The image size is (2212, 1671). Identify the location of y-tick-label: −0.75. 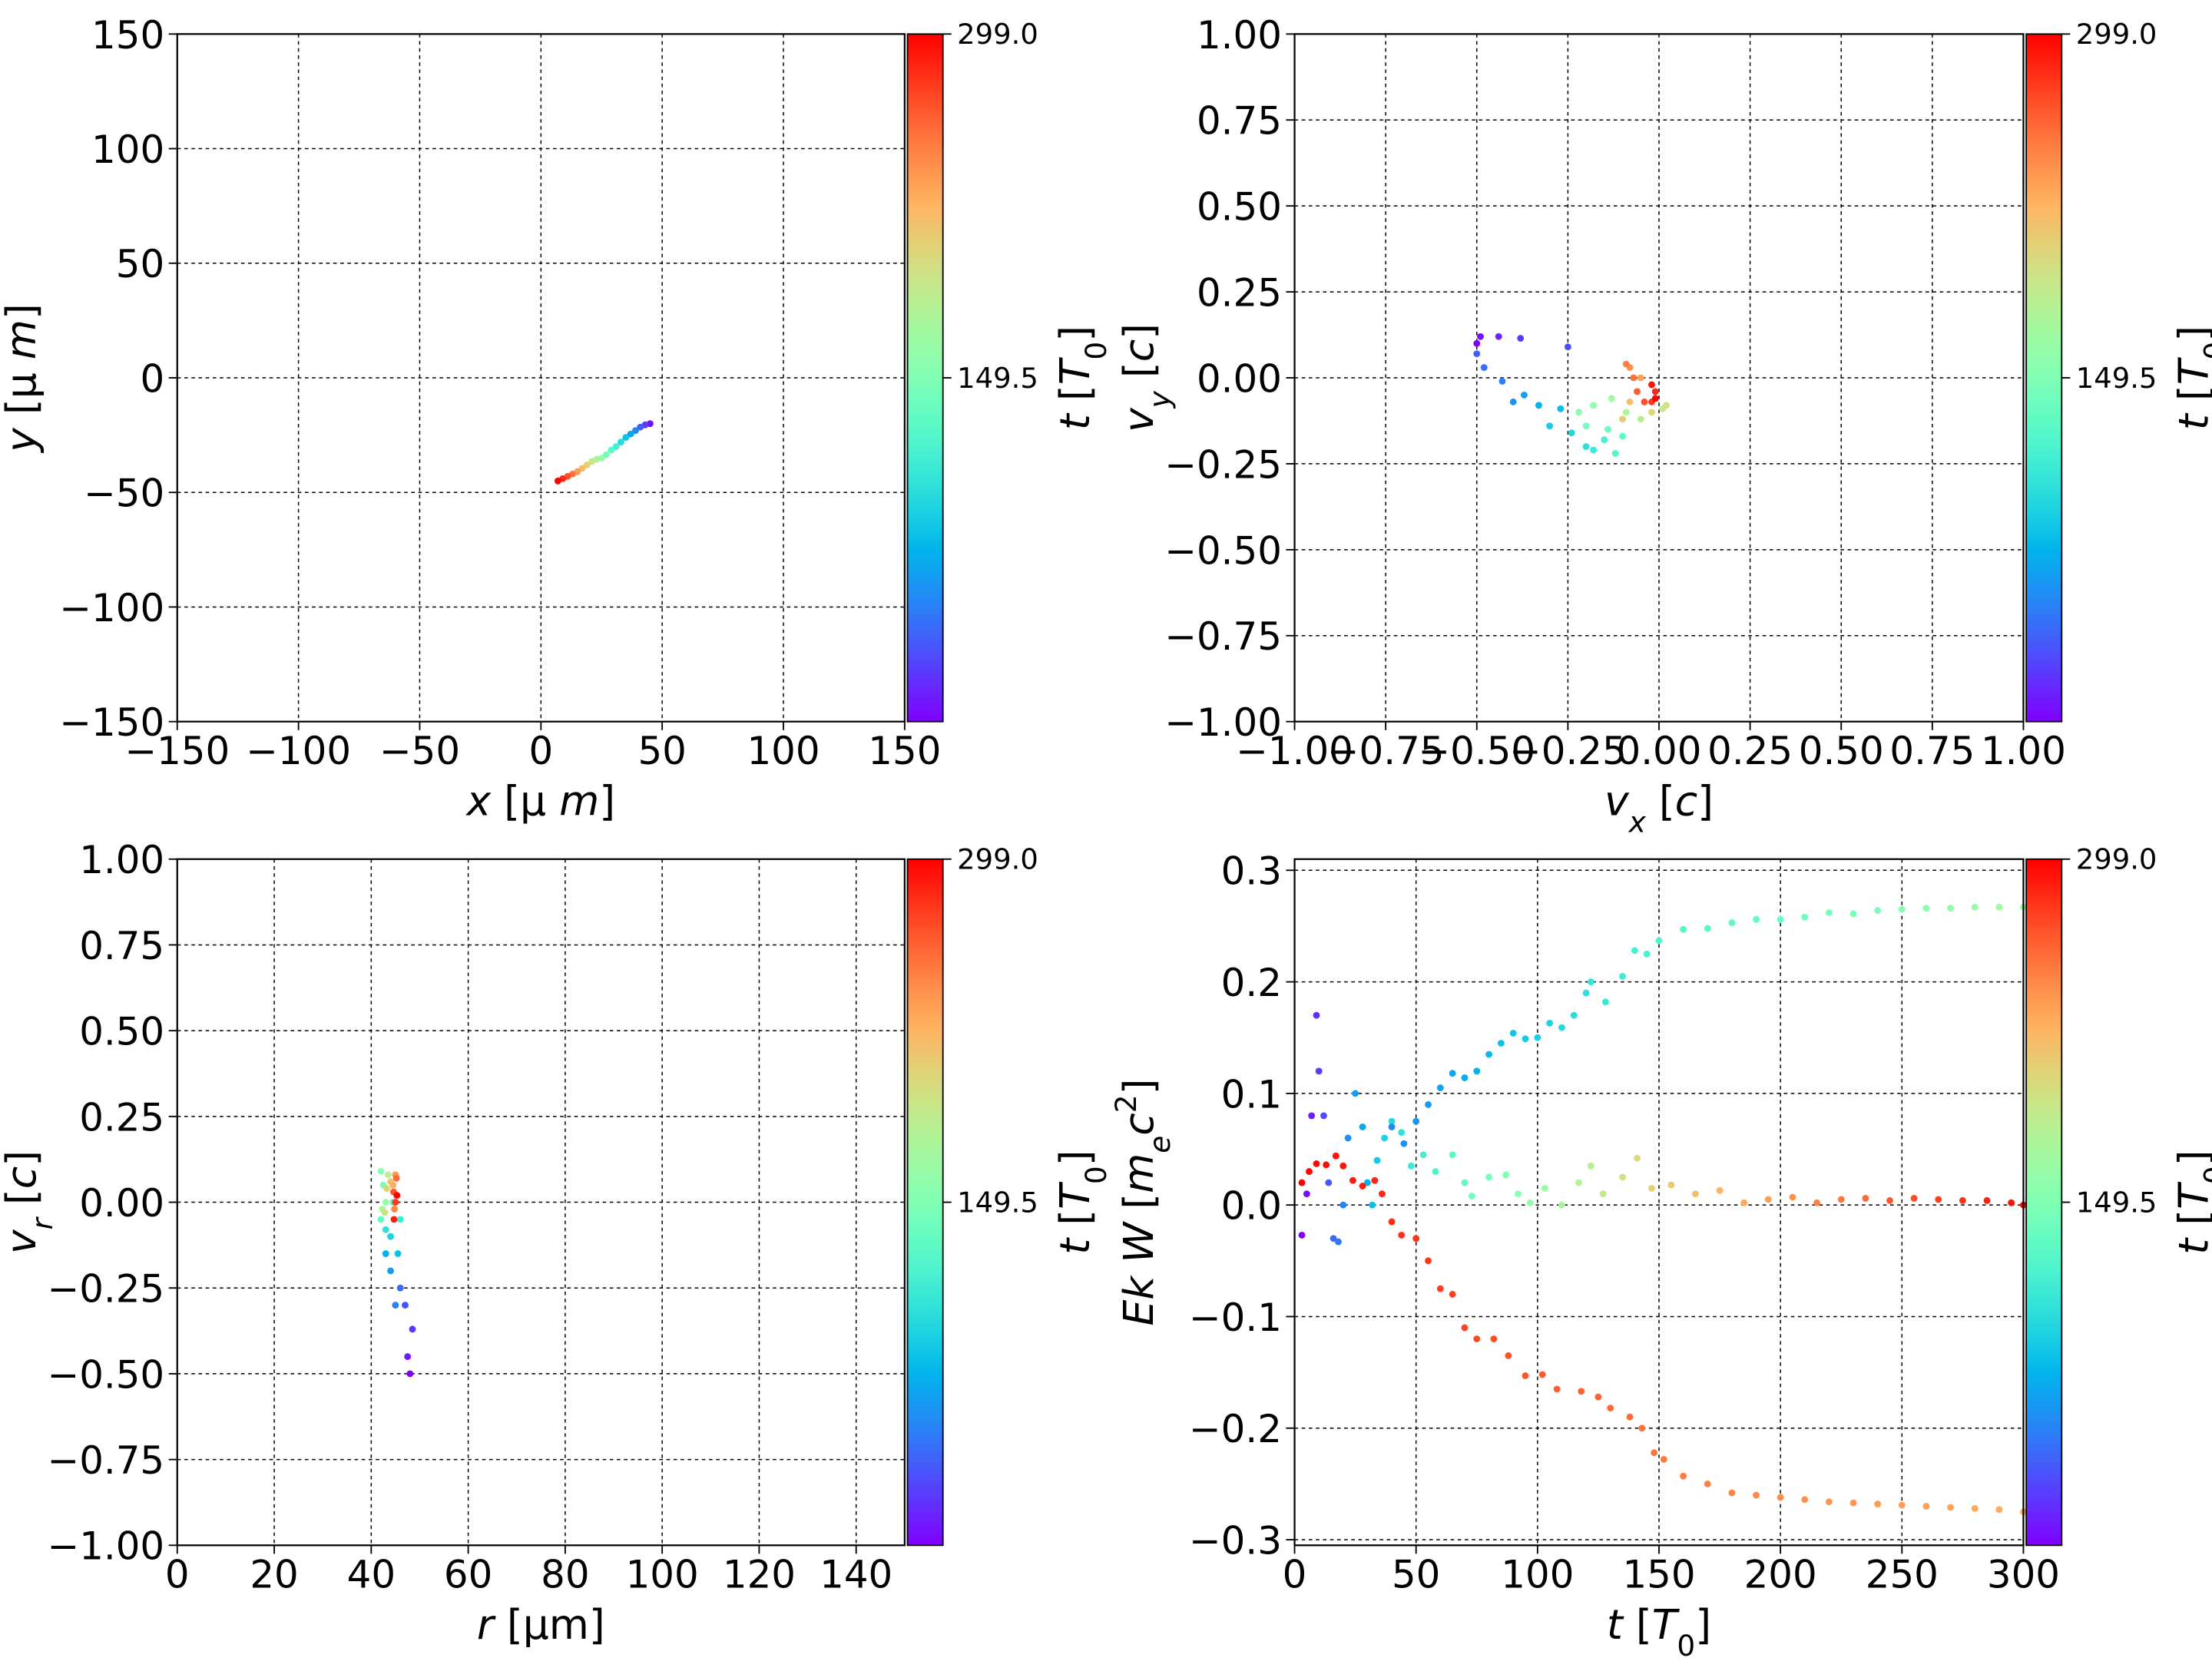
(1223, 636).